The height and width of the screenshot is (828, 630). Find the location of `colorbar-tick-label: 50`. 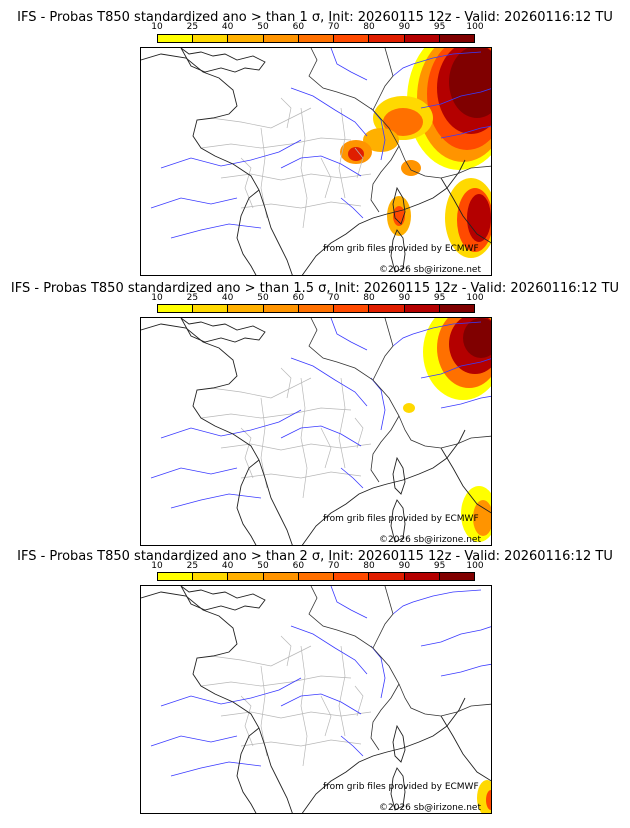

colorbar-tick-label: 50 is located at coordinates (263, 298).